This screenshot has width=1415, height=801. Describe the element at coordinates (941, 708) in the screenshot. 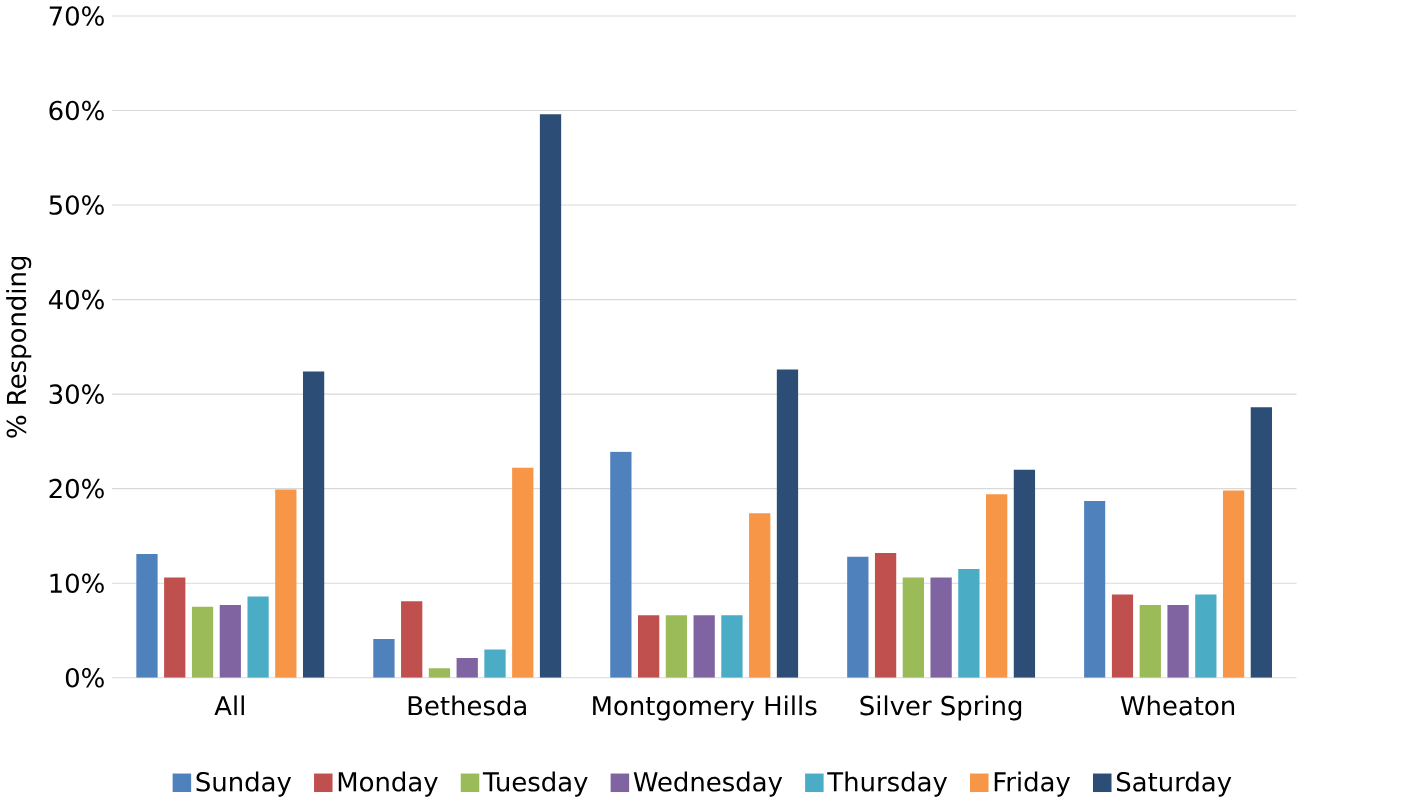

I see `x-tick-label: Silver Spring` at that location.